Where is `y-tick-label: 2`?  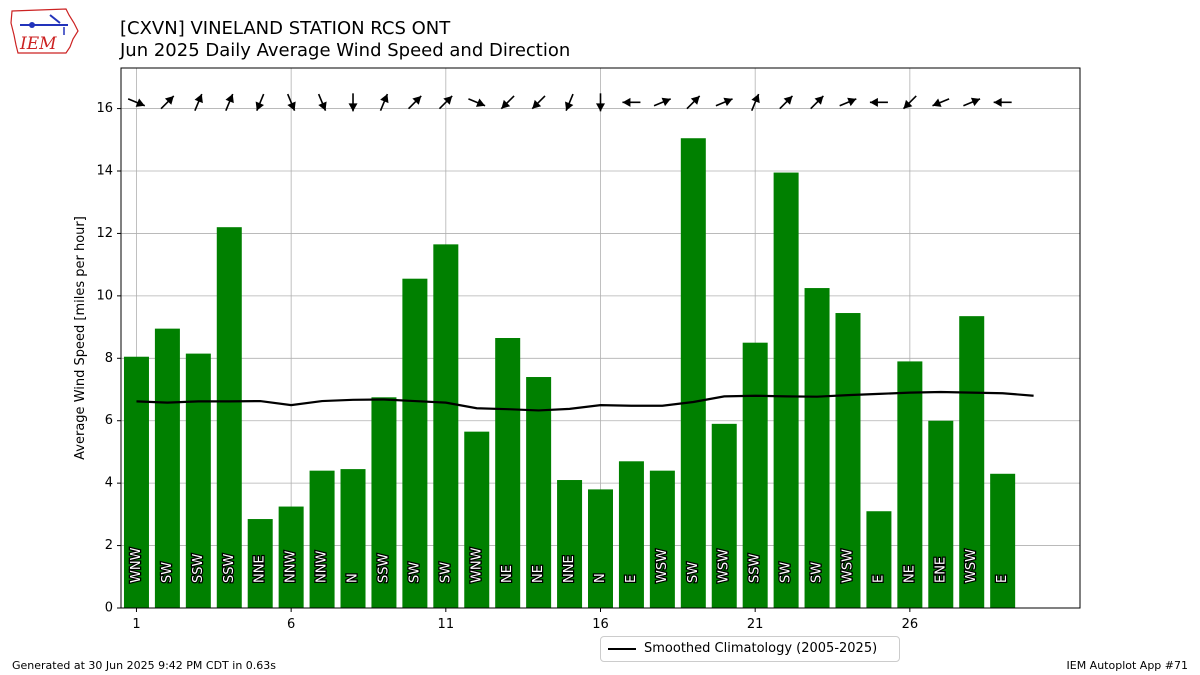 y-tick-label: 2 is located at coordinates (109, 545).